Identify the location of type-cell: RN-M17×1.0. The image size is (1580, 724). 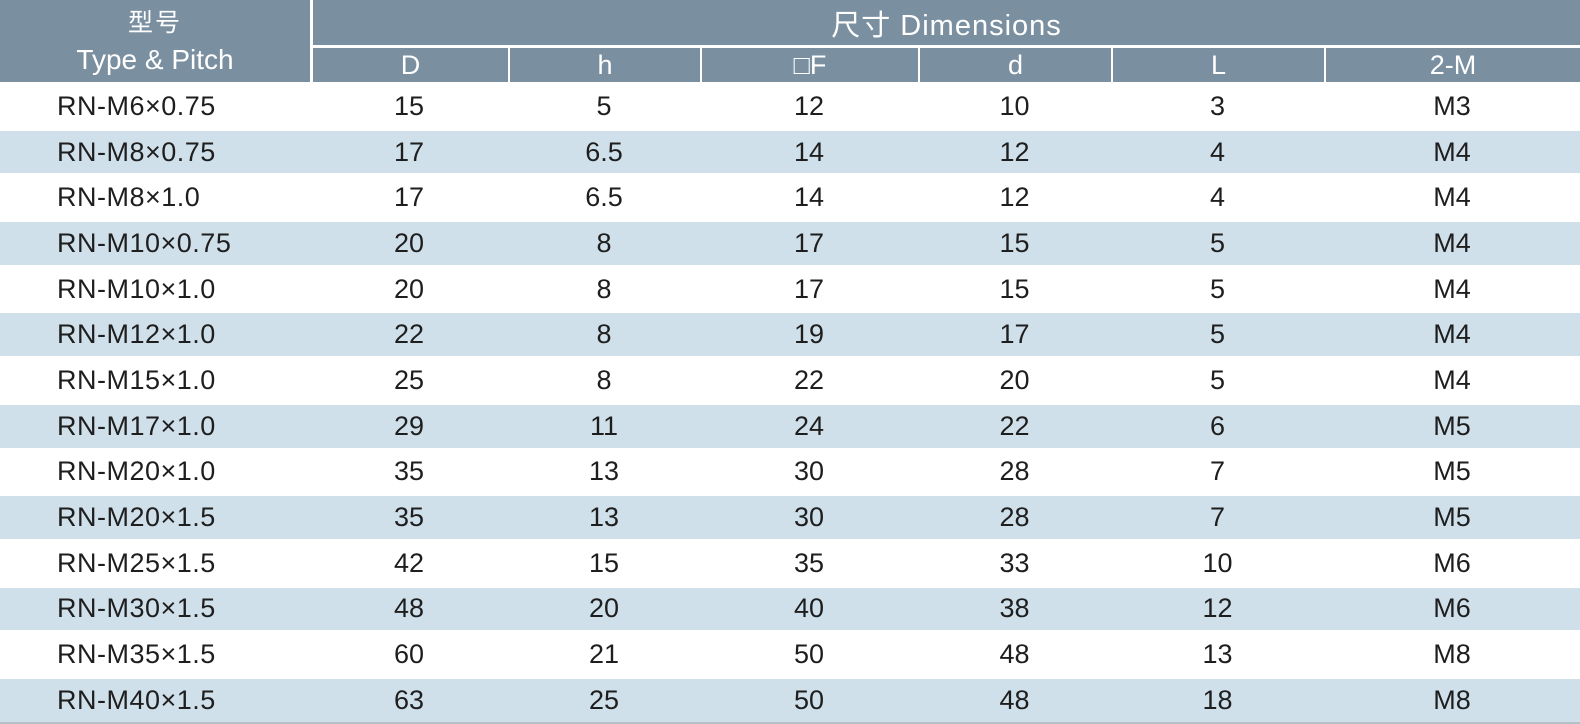
(155, 424).